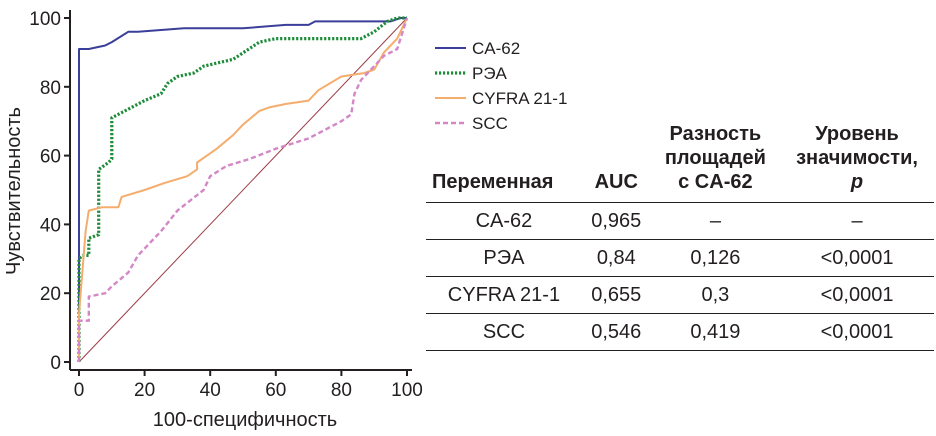 This screenshot has width=936, height=436. I want to click on y-tick-label: 40, so click(50, 225).